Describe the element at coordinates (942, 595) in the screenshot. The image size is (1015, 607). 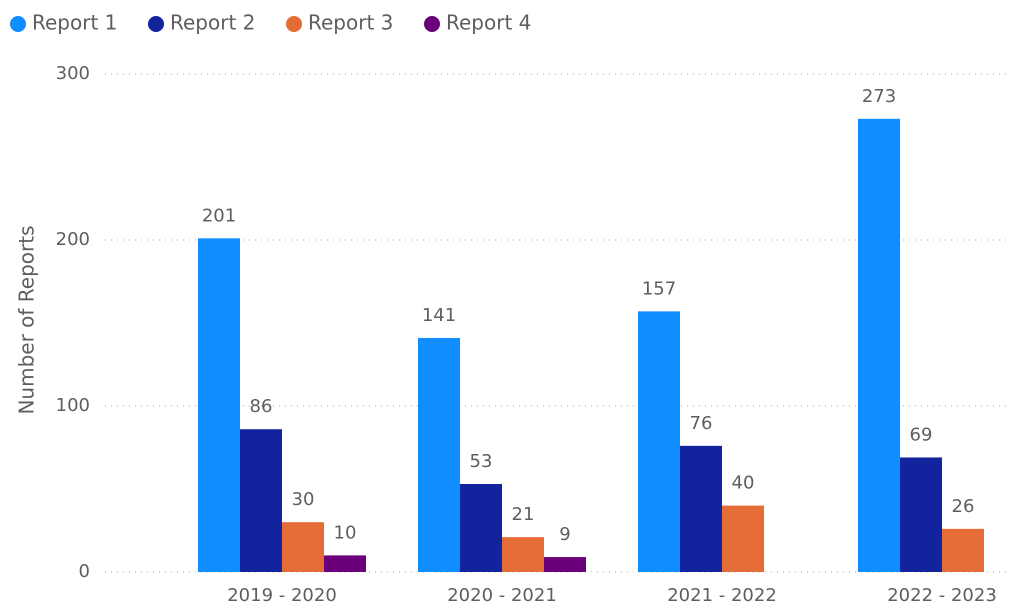
I see `x-tick-label: 2022 - 2023` at that location.